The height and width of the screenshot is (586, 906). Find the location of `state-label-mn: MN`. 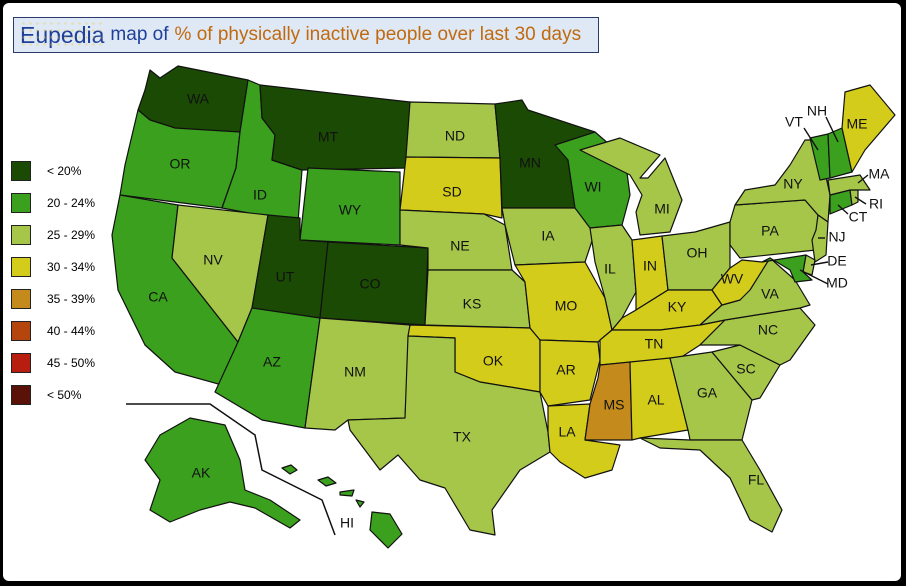

state-label-mn: MN is located at coordinates (530, 163).